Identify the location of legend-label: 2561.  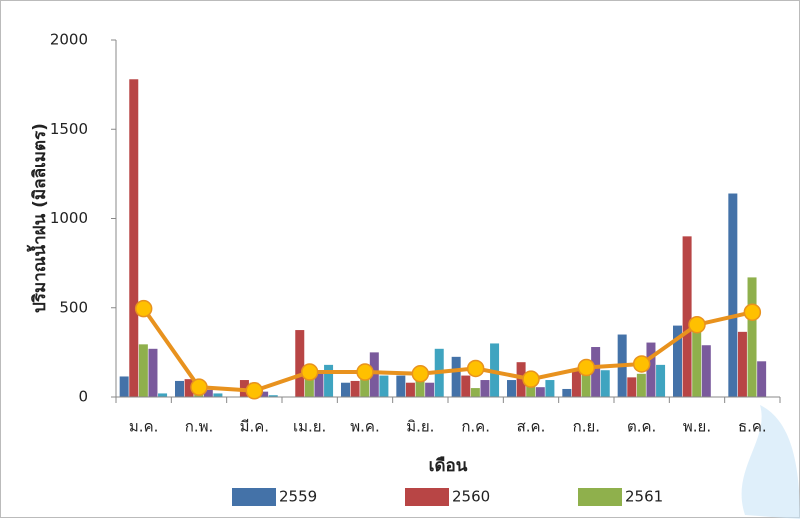
(644, 497).